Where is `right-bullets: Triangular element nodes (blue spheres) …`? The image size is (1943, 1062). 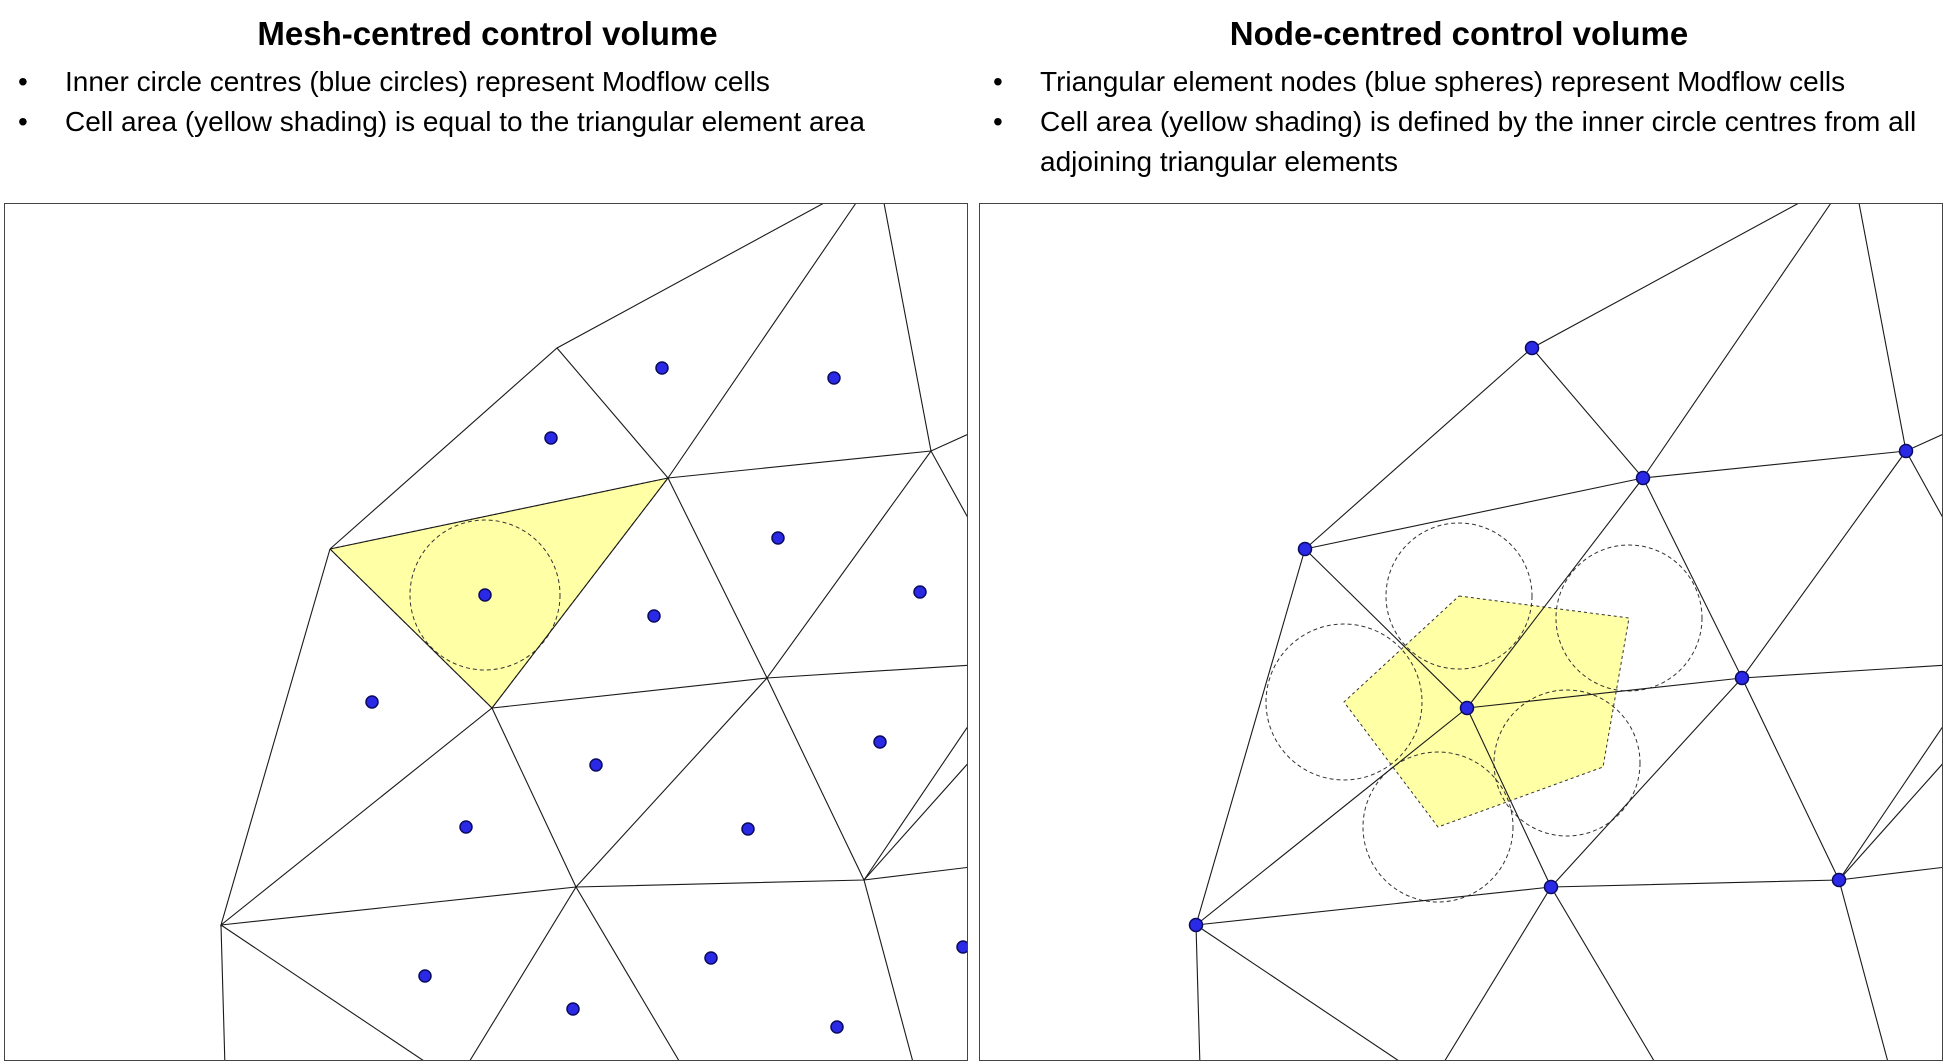 right-bullets: Triangular element nodes (blue spheres) … is located at coordinates (1459, 122).